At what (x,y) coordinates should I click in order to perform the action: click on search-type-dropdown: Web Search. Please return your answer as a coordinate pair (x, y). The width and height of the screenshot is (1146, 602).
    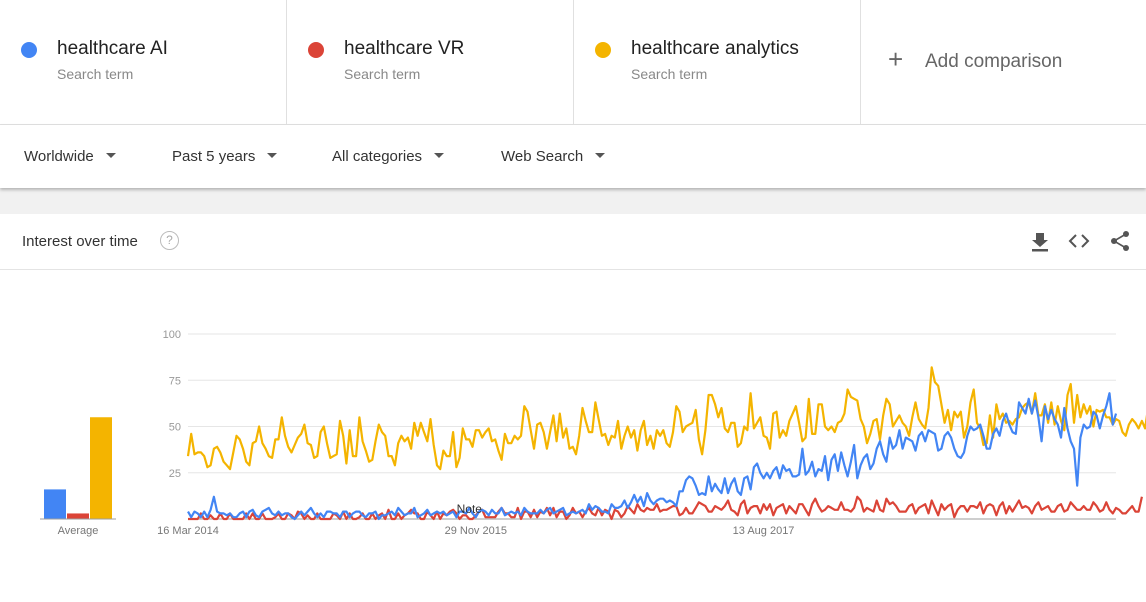
    Looking at the image, I should click on (553, 156).